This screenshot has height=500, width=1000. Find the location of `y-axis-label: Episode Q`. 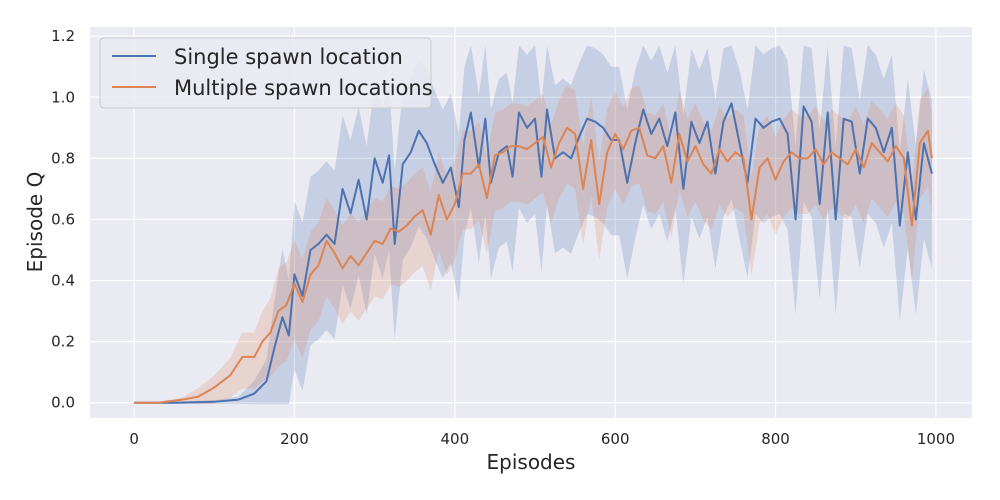

y-axis-label: Episode Q is located at coordinates (35, 222).